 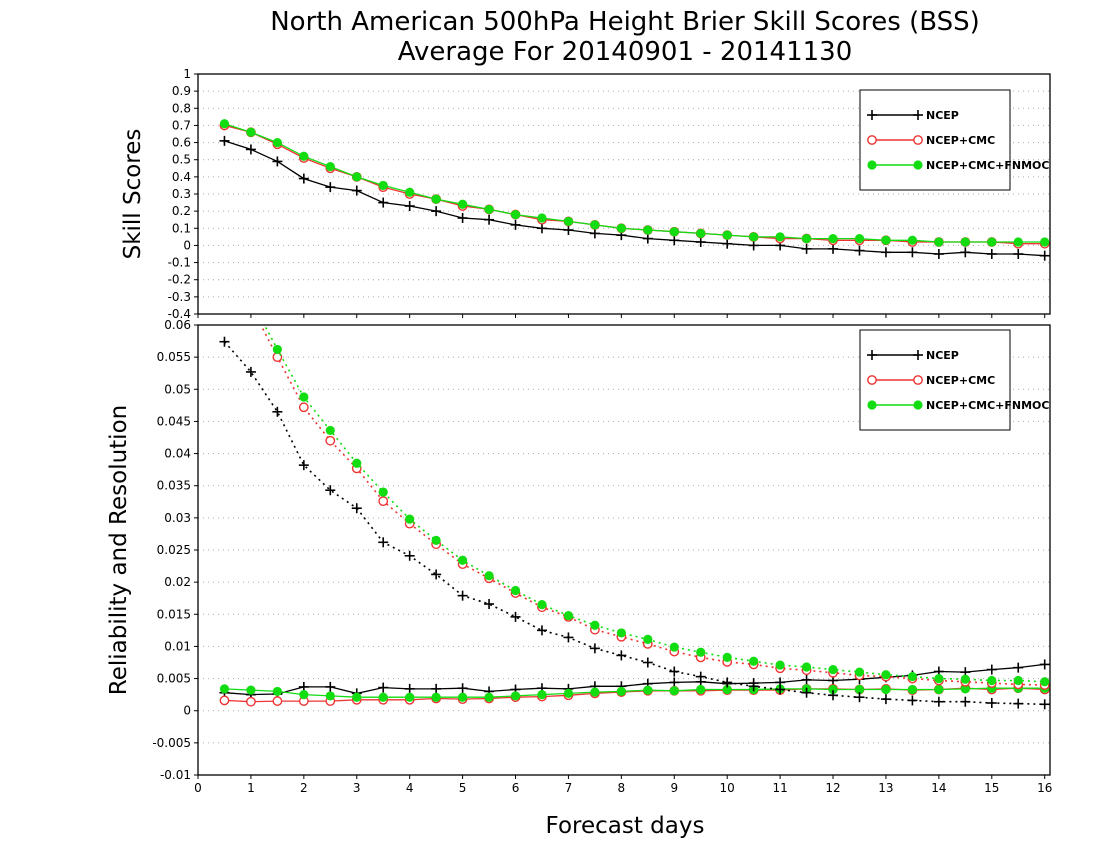 I want to click on legend-label: NCEP, so click(x=942, y=355).